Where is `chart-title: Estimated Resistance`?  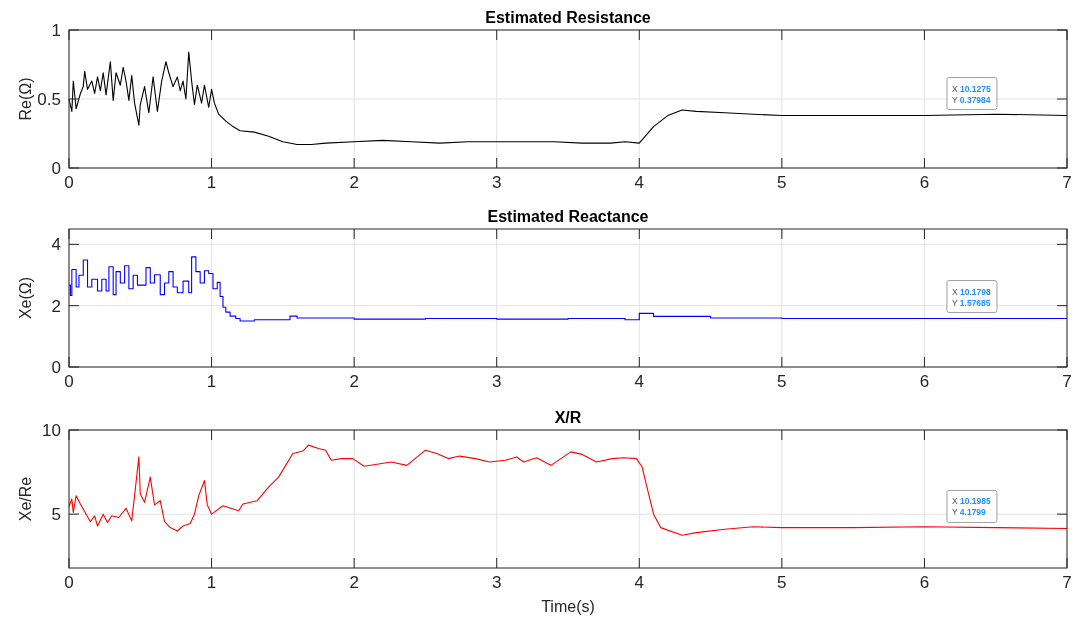 chart-title: Estimated Resistance is located at coordinates (568, 17).